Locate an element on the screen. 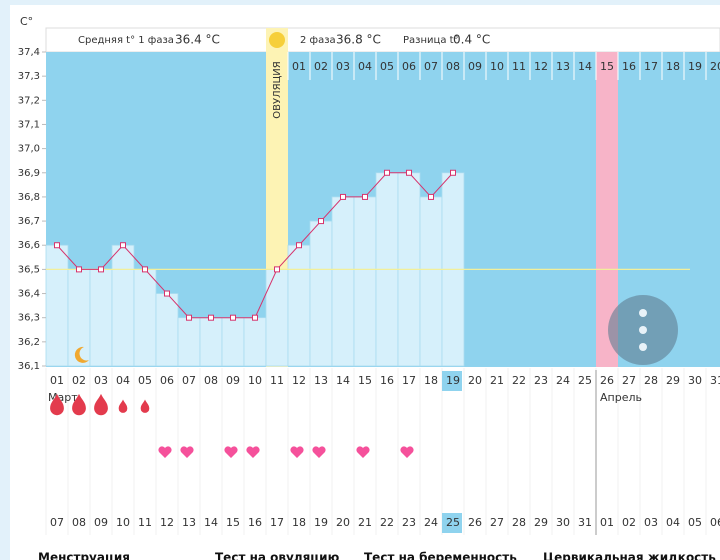 This screenshot has height=560, width=720. cycle-day-label: 30 is located at coordinates (695, 380).